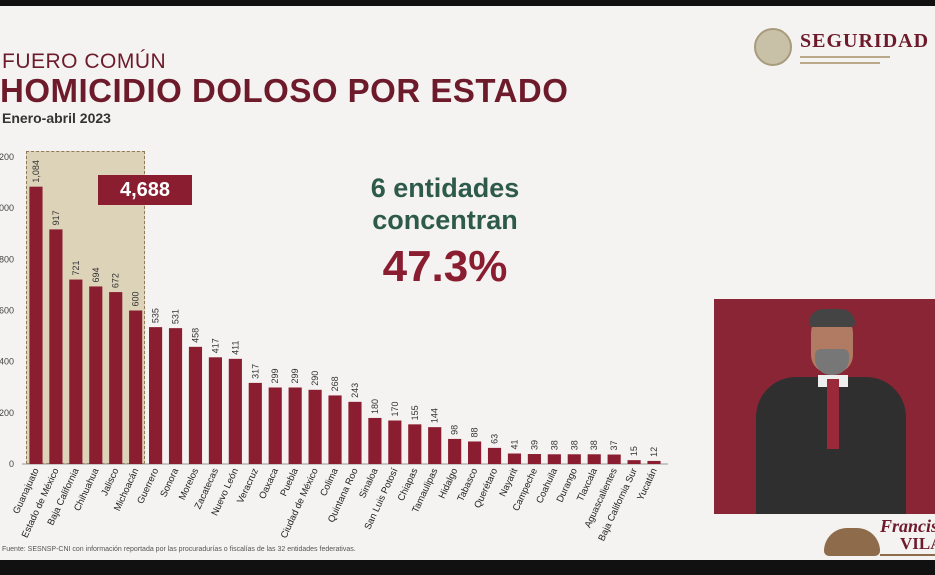 This screenshot has width=935, height=575. What do you see at coordinates (415, 412) in the screenshot?
I see `bar-value-label: 155` at bounding box center [415, 412].